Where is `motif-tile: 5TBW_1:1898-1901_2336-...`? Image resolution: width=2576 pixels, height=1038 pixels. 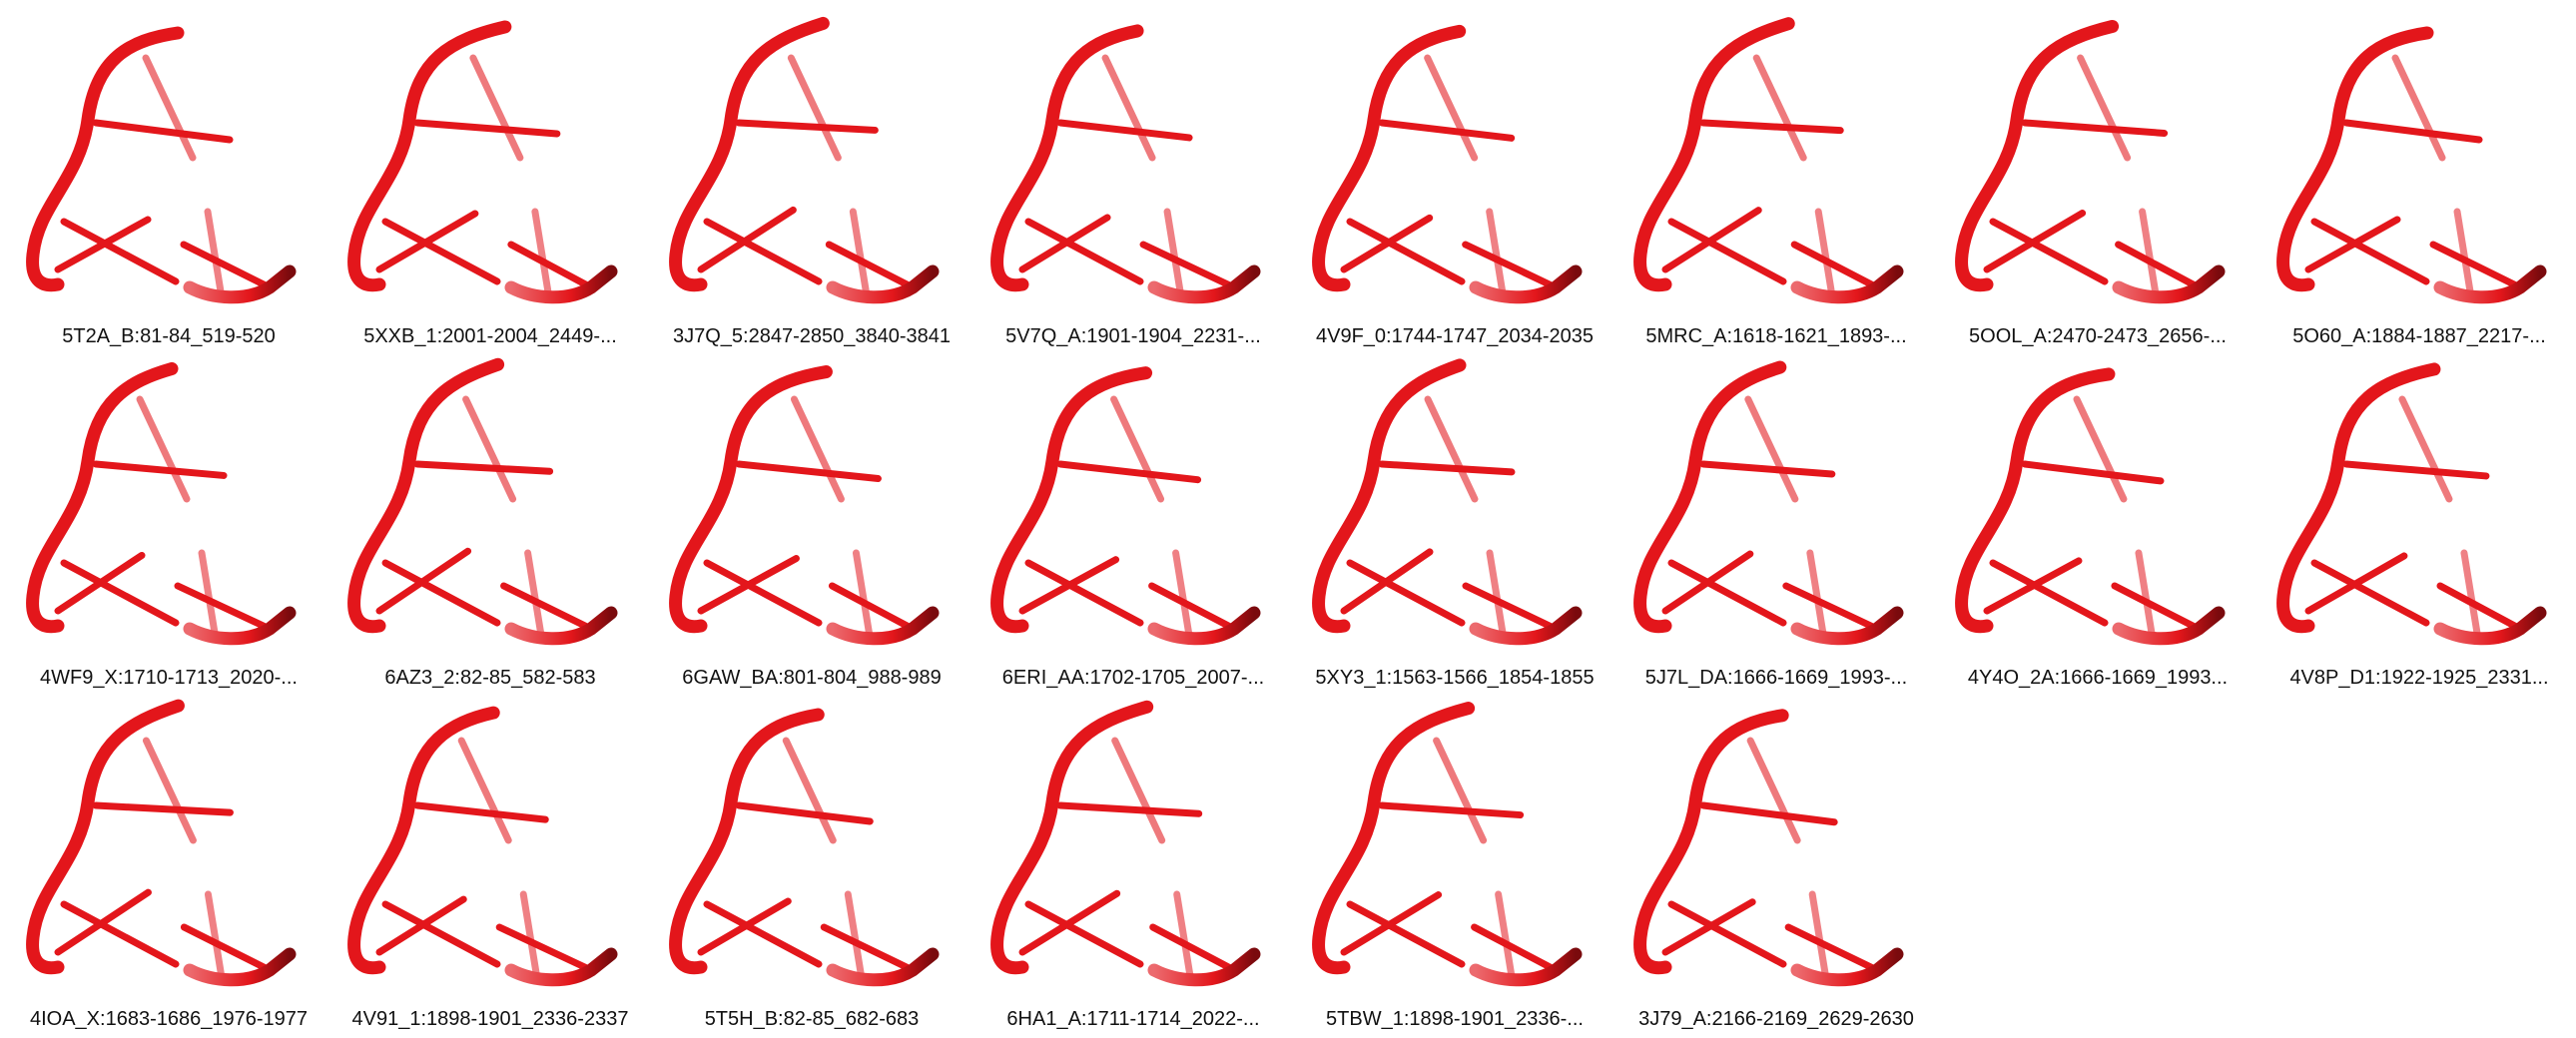 motif-tile: 5TBW_1:1898-1901_2336-... is located at coordinates (1454, 862).